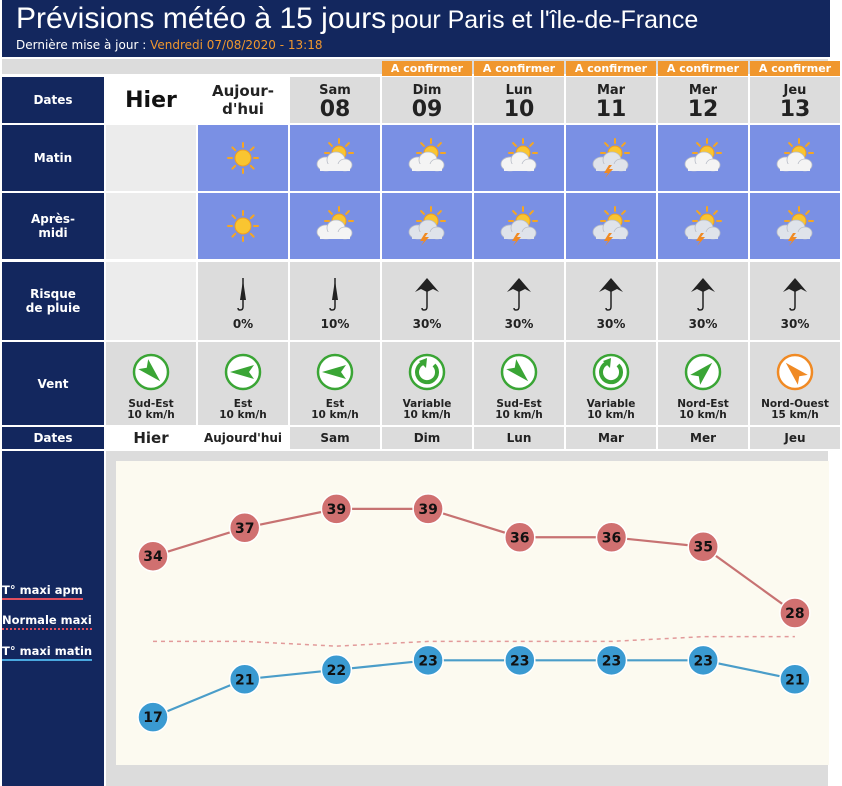  What do you see at coordinates (151, 438) in the screenshot?
I see `day-short-label: Hier` at bounding box center [151, 438].